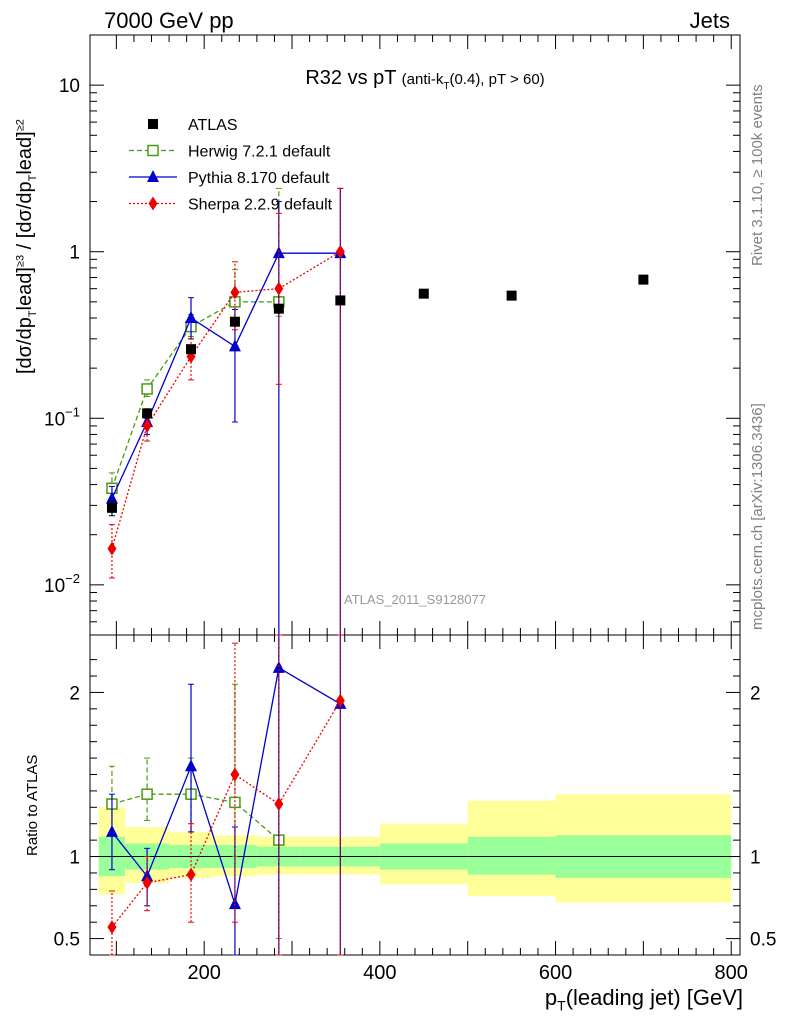  I want to click on mcplots-label: mcplots.cern.ch [arXiv:1306.3436], so click(757, 516).